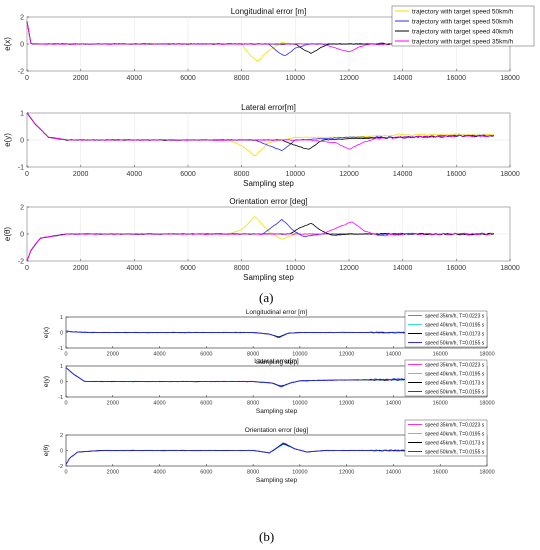 This screenshot has height=550, width=540. What do you see at coordinates (266, 297) in the screenshot?
I see `panel-label-a: (a)` at bounding box center [266, 297].